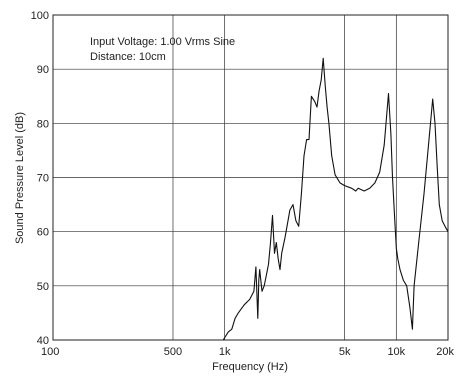  I want to click on x-tick-label-5k: 5k, so click(345, 352).